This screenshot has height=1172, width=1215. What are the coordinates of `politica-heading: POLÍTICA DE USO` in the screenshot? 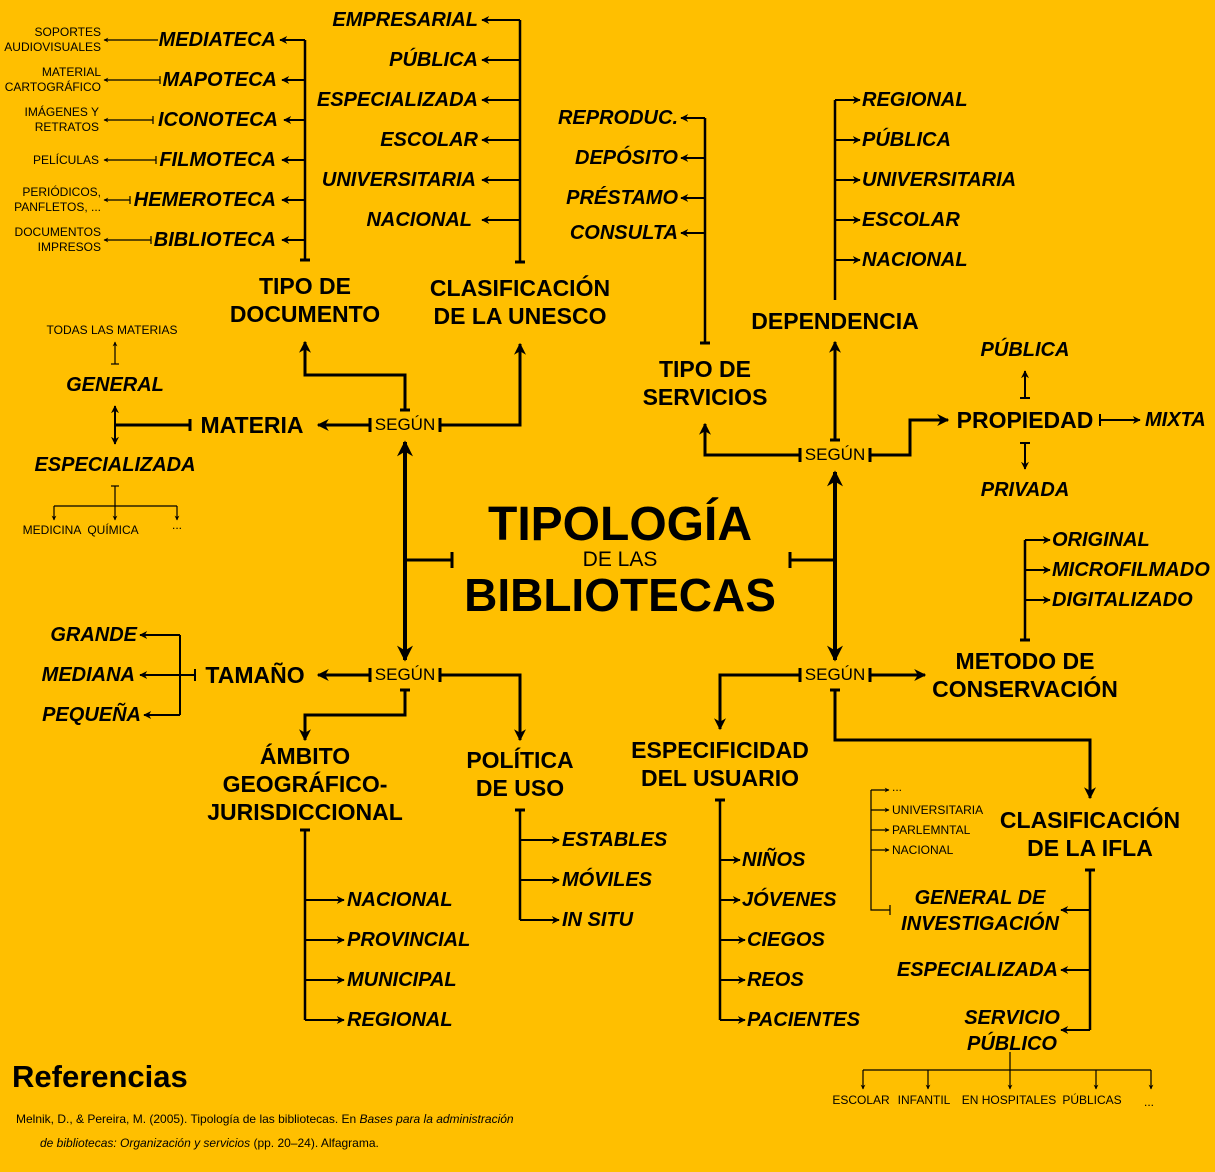 It's located at (520, 774).